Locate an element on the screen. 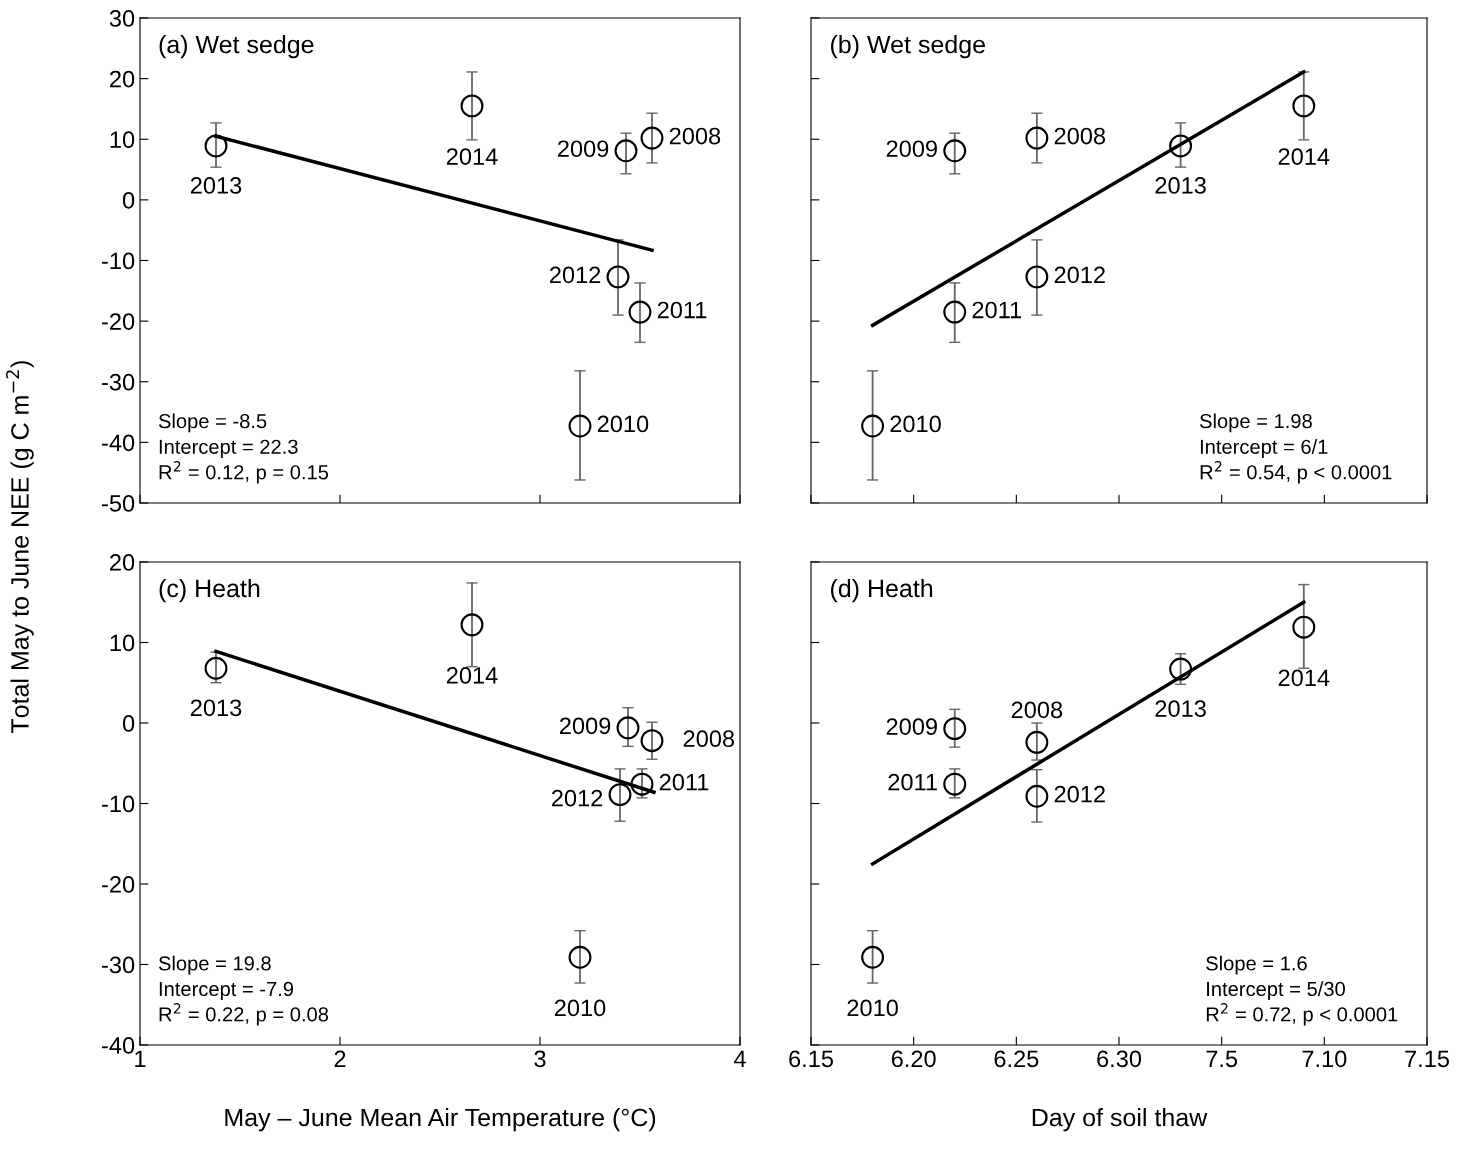 Image resolution: width=1460 pixels, height=1153 pixels. y-tick-label: -50 is located at coordinates (118, 503).